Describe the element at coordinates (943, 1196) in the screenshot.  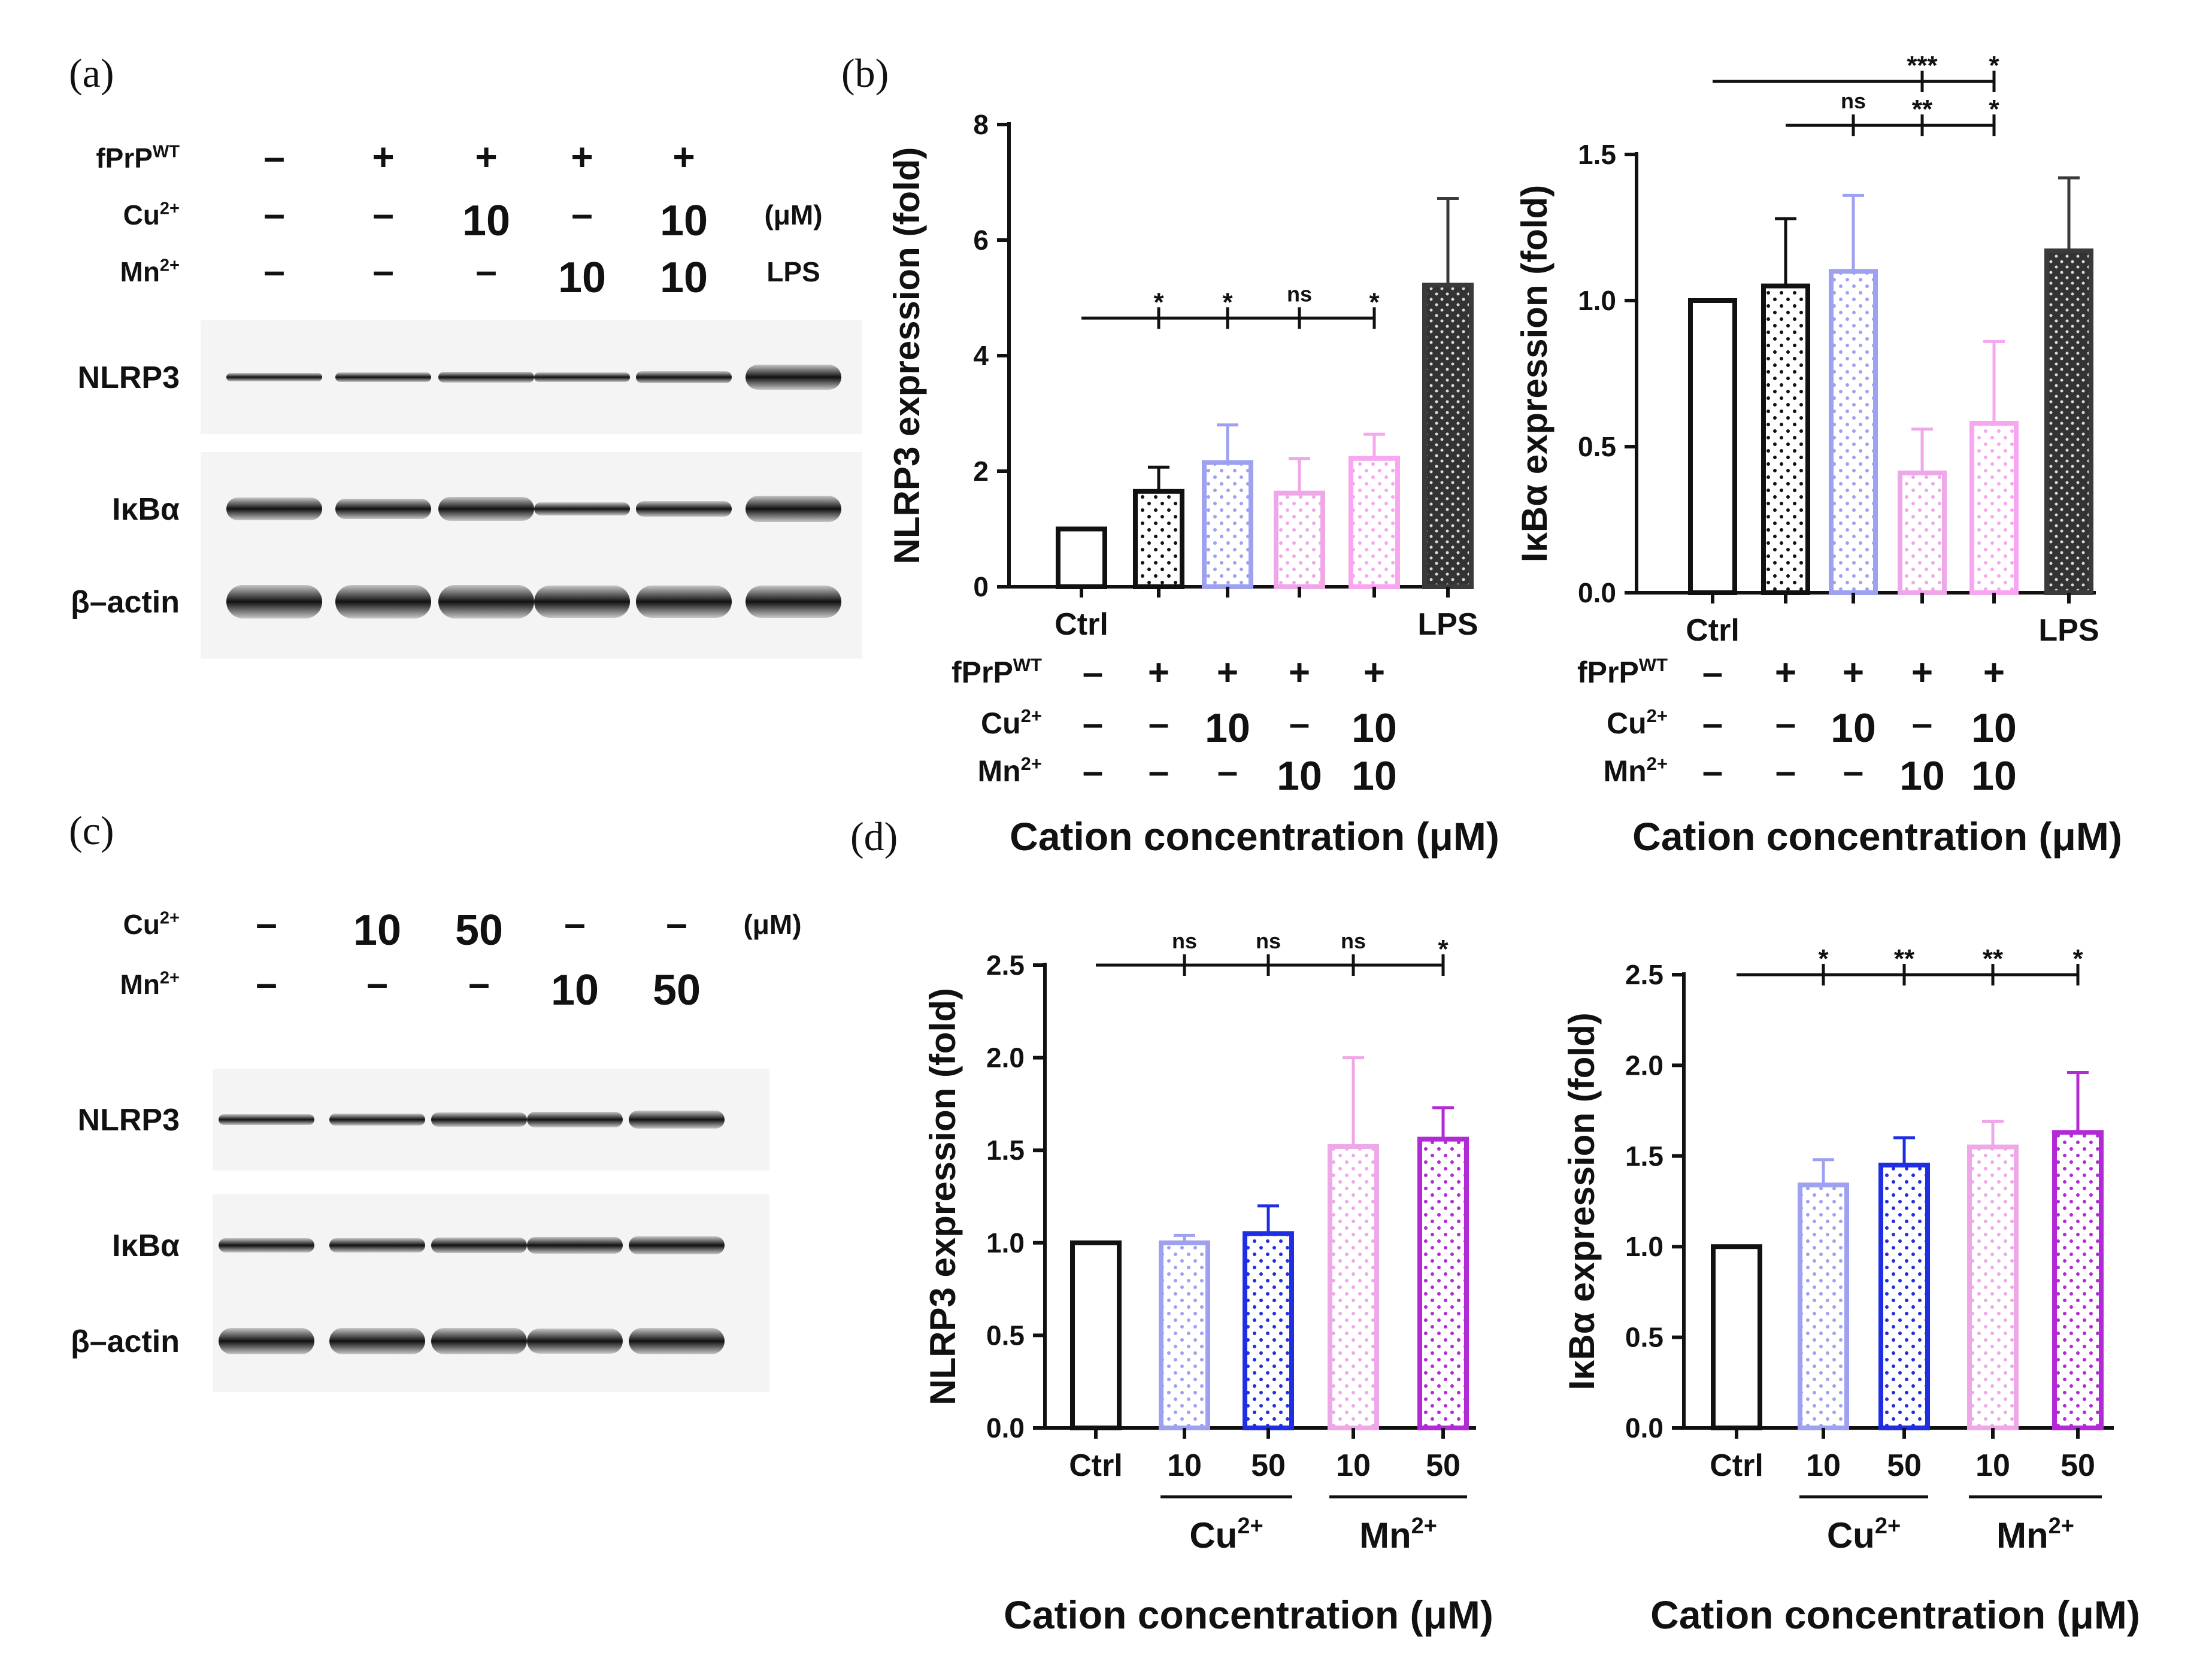
I see `y-axis-label: NLRP3 expression (fold)` at that location.